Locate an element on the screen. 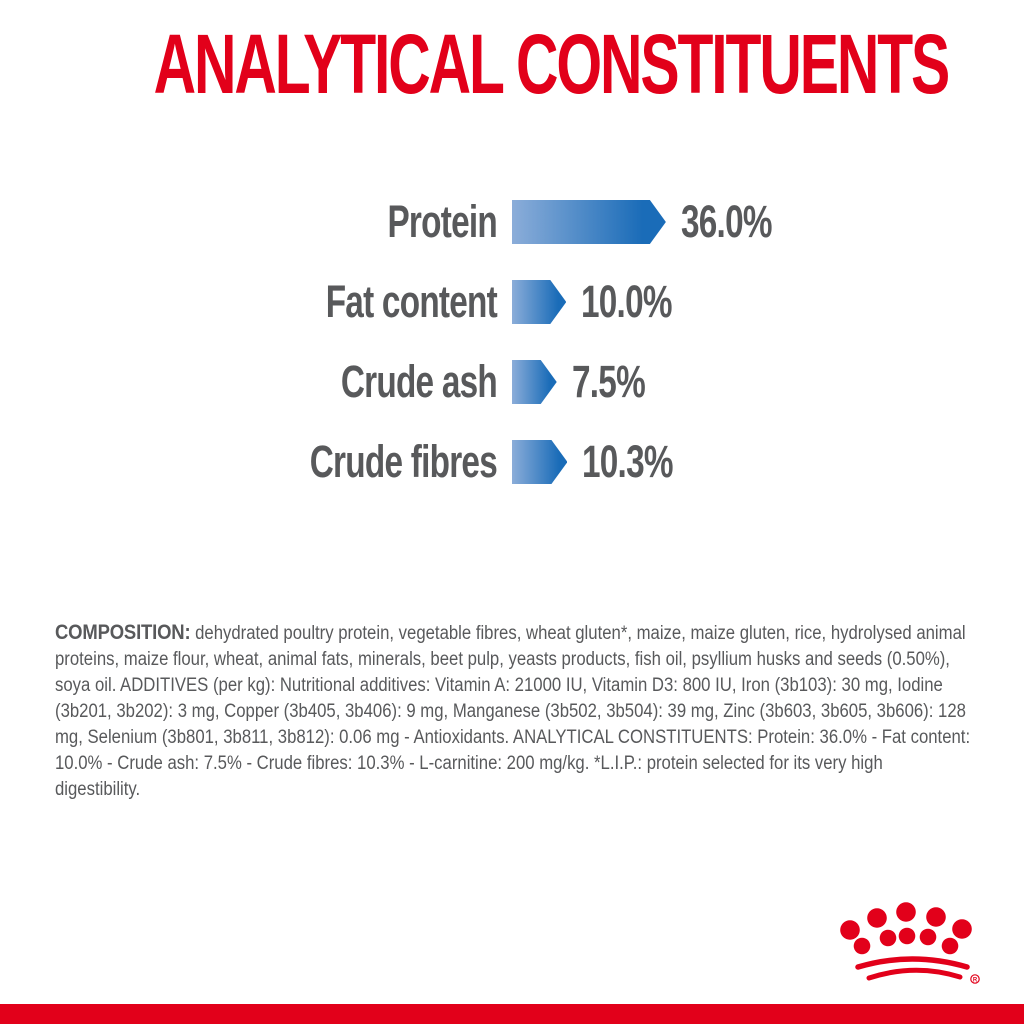 The height and width of the screenshot is (1024, 1024). value-label: 10.3% is located at coordinates (628, 461).